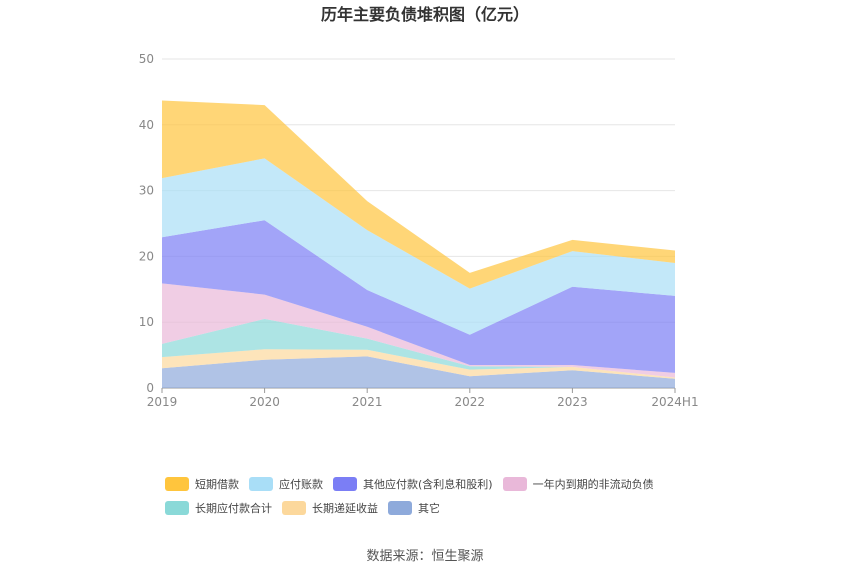  I want to click on legend-item: 长期递延收益, so click(330, 508).